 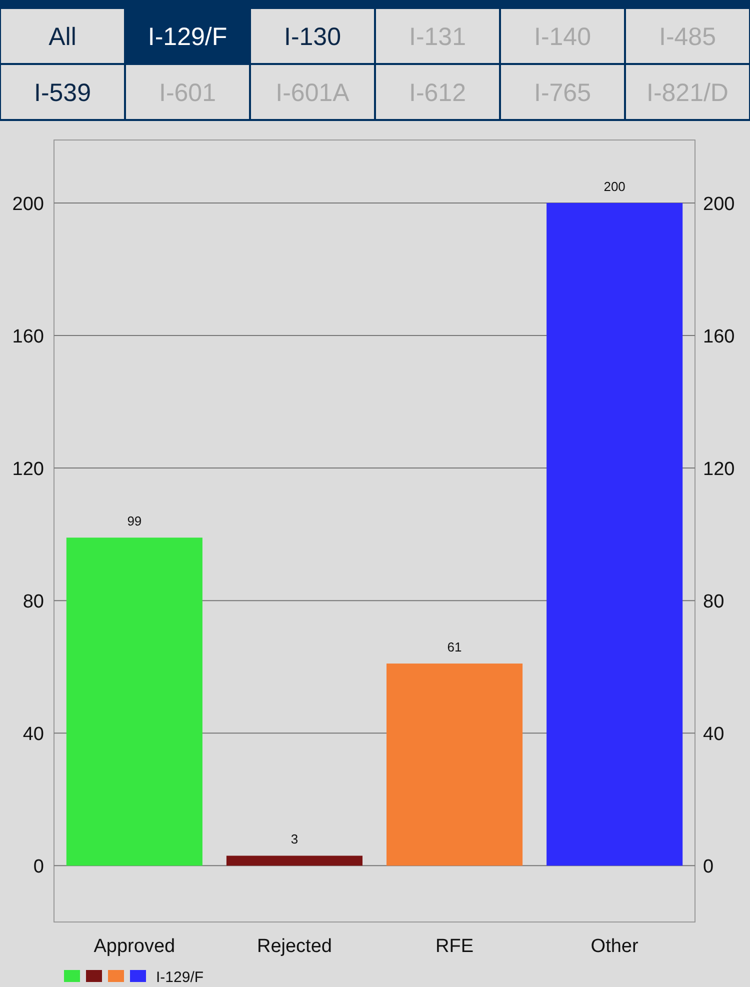 I want to click on data-label: 200, so click(x=615, y=186).